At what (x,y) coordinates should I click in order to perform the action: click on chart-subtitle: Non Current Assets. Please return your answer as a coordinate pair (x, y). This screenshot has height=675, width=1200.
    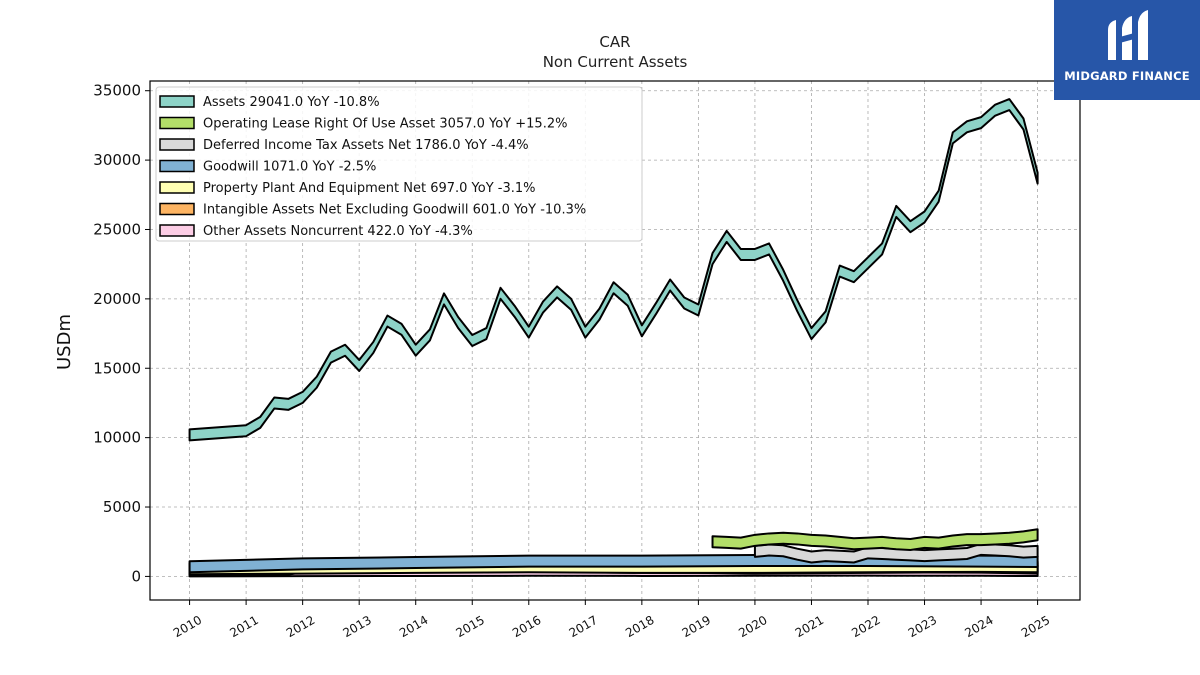
    Looking at the image, I should click on (615, 62).